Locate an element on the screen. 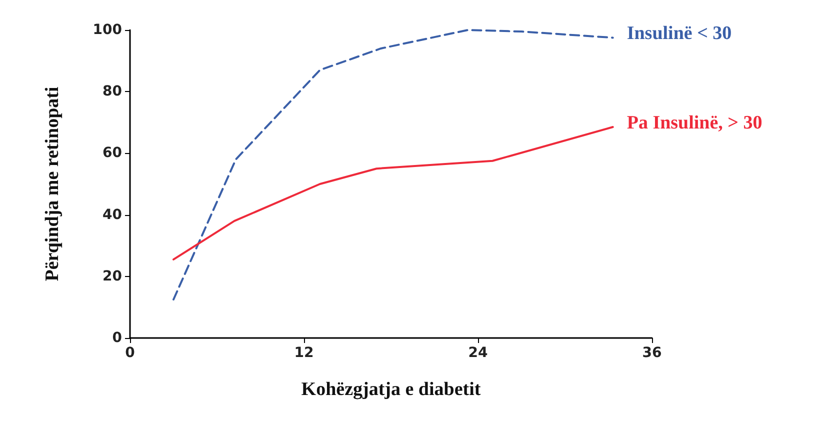 Image resolution: width=825 pixels, height=430 pixels. y-tick-label: 0 is located at coordinates (117, 338).